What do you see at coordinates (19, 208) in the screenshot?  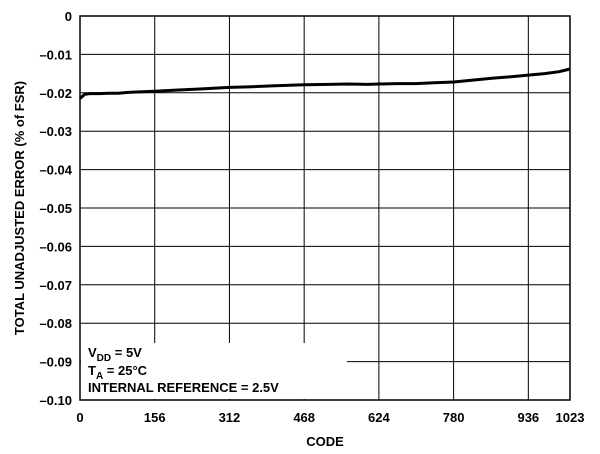 I see `y-axis-title: TOTAL UNADJUSTED ERROR (% of FSR)` at bounding box center [19, 208].